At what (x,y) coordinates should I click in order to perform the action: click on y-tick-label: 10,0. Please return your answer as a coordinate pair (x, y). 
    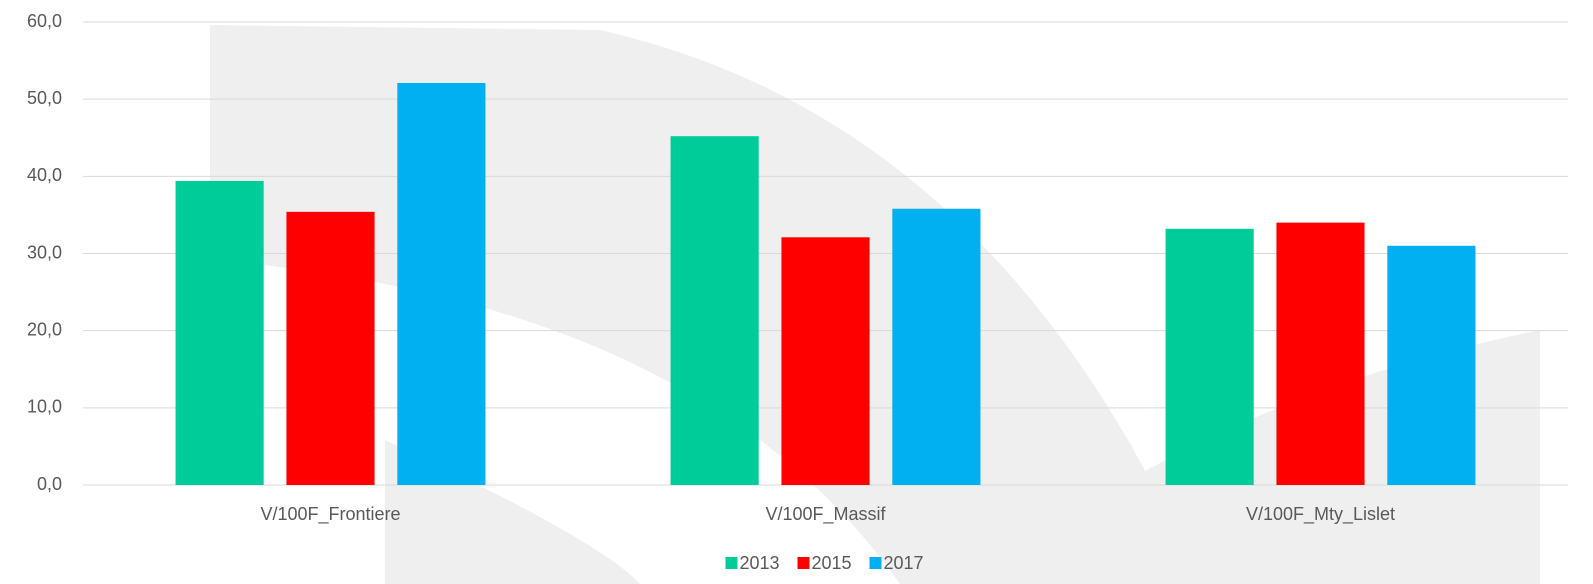
    Looking at the image, I should click on (44, 407).